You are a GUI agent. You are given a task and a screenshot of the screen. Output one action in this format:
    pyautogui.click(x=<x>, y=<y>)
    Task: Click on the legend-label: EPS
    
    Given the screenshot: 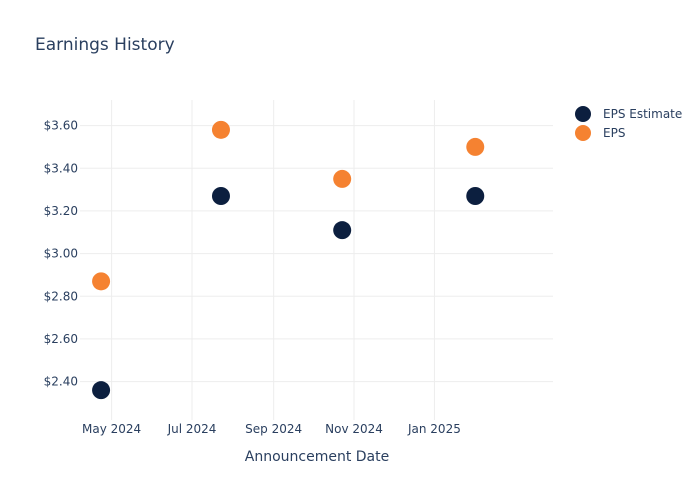 What is the action you would take?
    pyautogui.click(x=614, y=133)
    